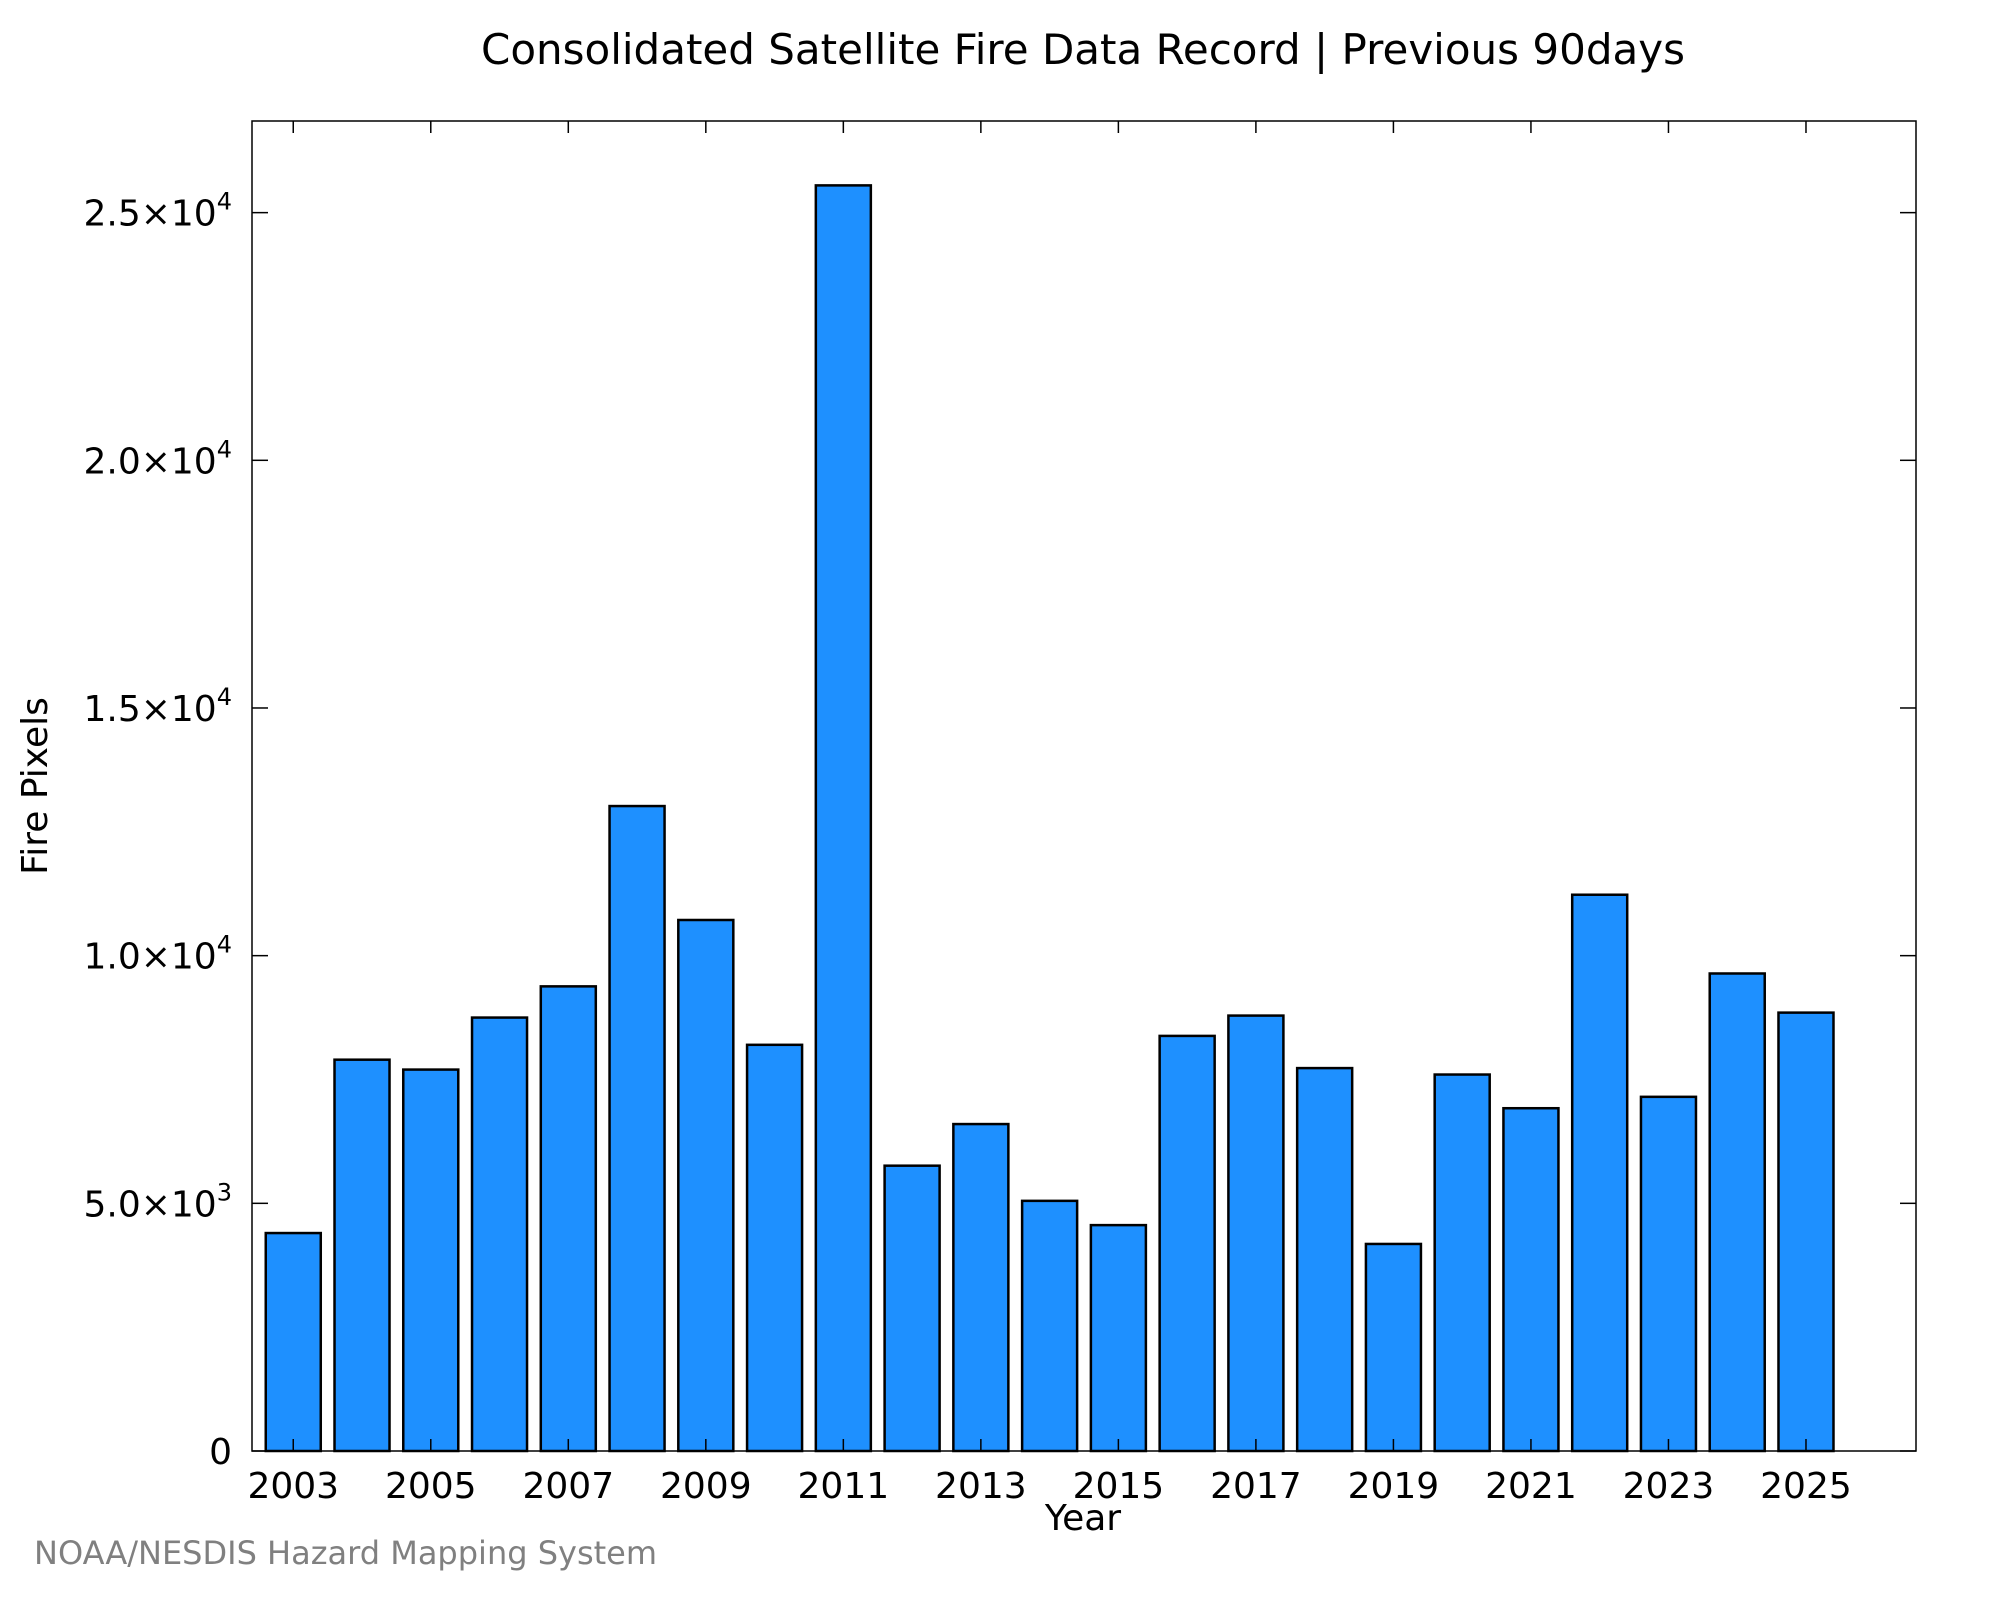  Describe the element at coordinates (844, 1486) in the screenshot. I see `x-tick-label-2011: 2011` at that location.